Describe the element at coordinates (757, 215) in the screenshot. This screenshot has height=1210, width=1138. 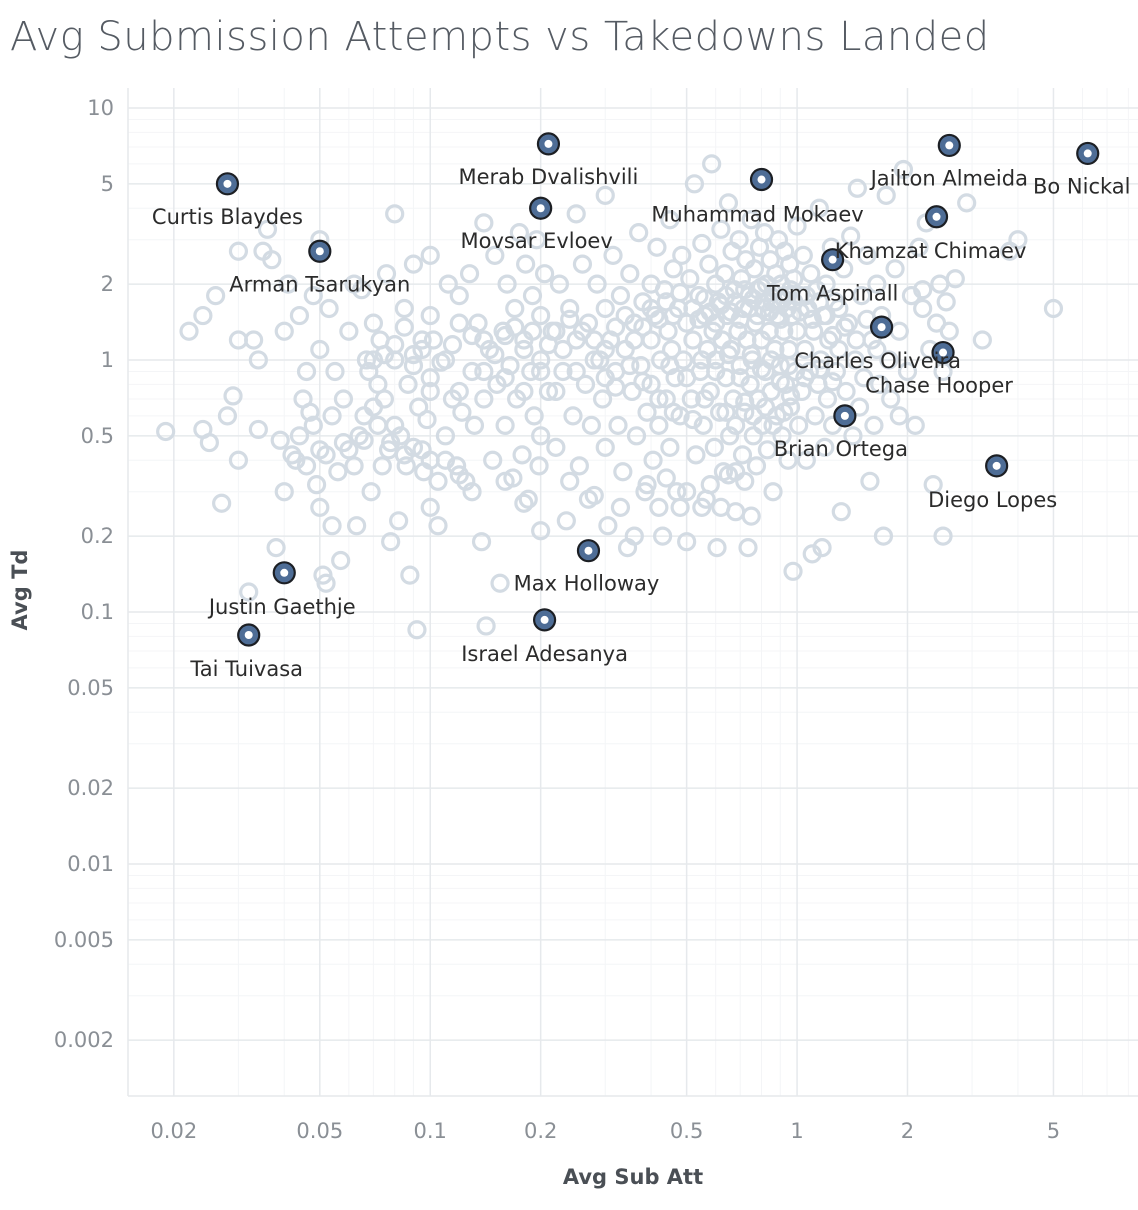
I see `point-label: Muhammad Mokaev` at that location.